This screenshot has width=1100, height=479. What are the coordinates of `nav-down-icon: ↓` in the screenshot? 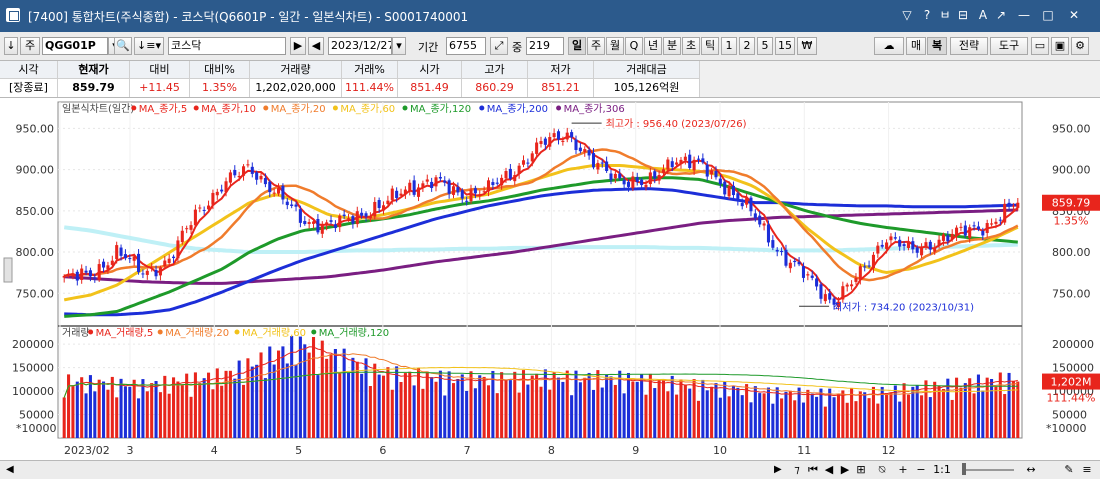 It's located at (11, 46).